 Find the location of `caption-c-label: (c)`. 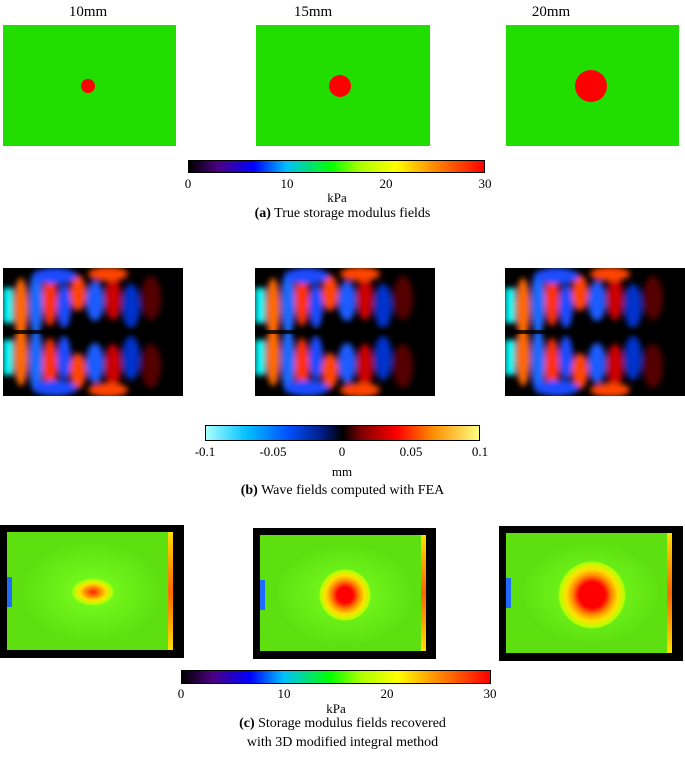

caption-c-label: (c) is located at coordinates (247, 723).